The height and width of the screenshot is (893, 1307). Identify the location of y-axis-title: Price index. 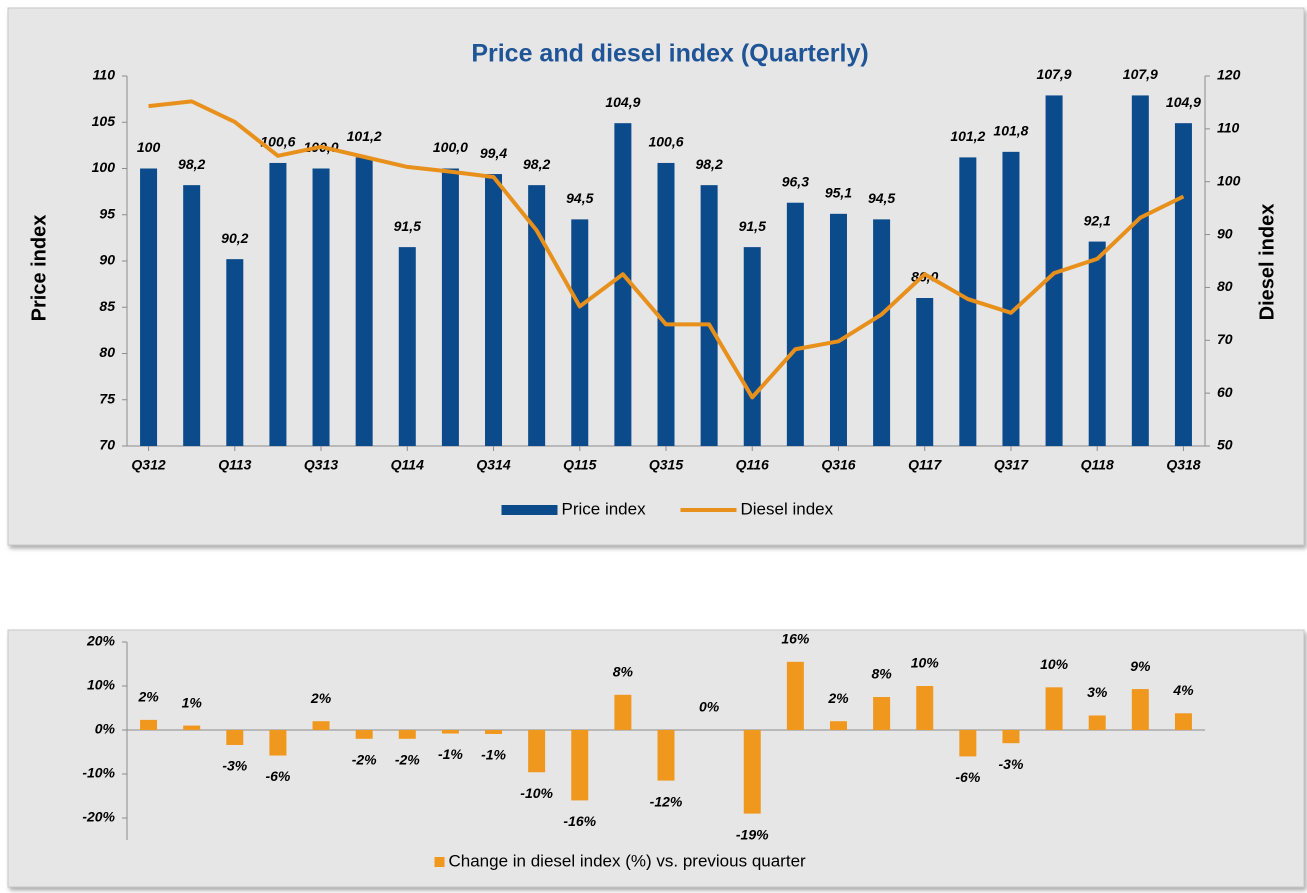
(39, 268).